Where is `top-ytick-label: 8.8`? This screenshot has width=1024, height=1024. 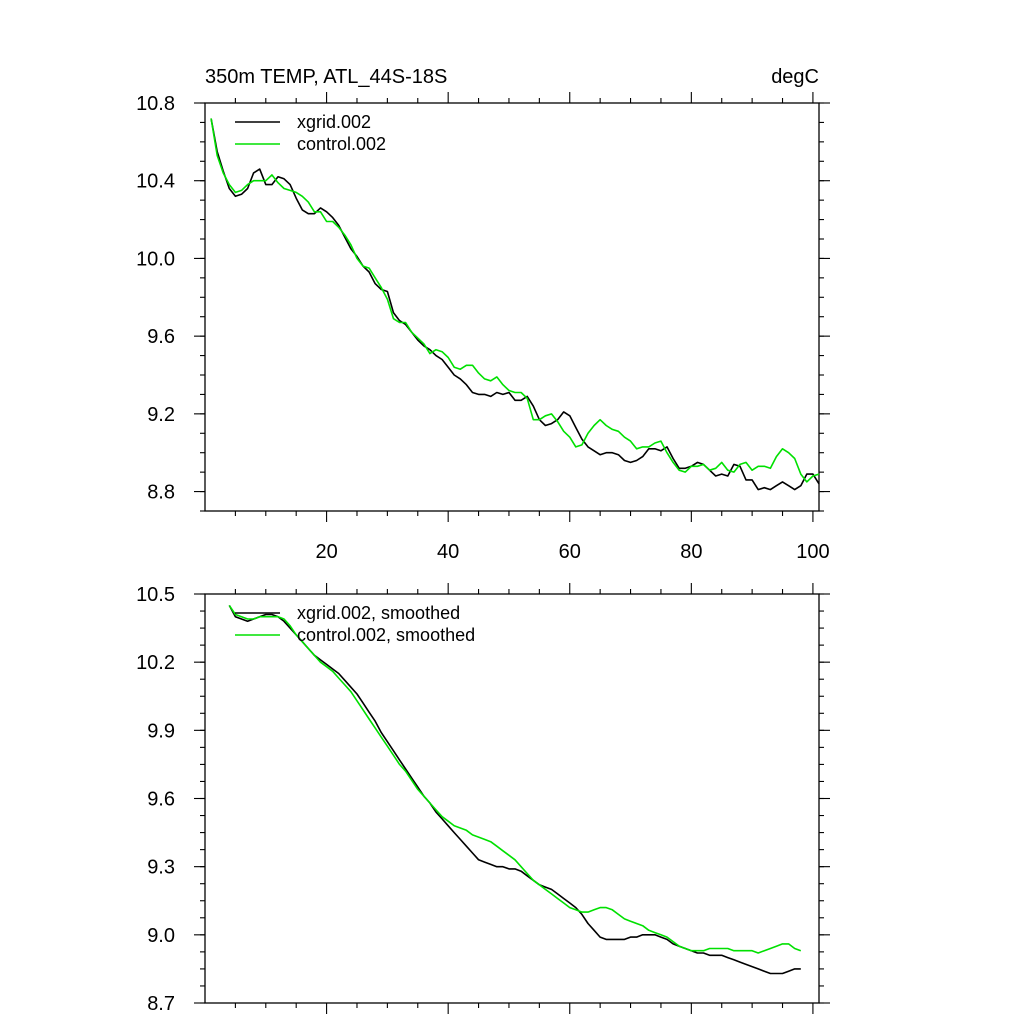
top-ytick-label: 8.8 is located at coordinates (161, 493).